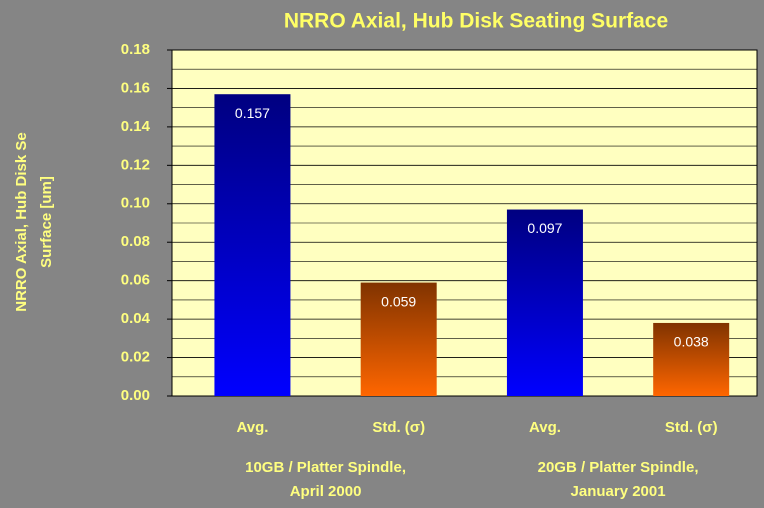  I want to click on data-label: 0.097, so click(544, 228).